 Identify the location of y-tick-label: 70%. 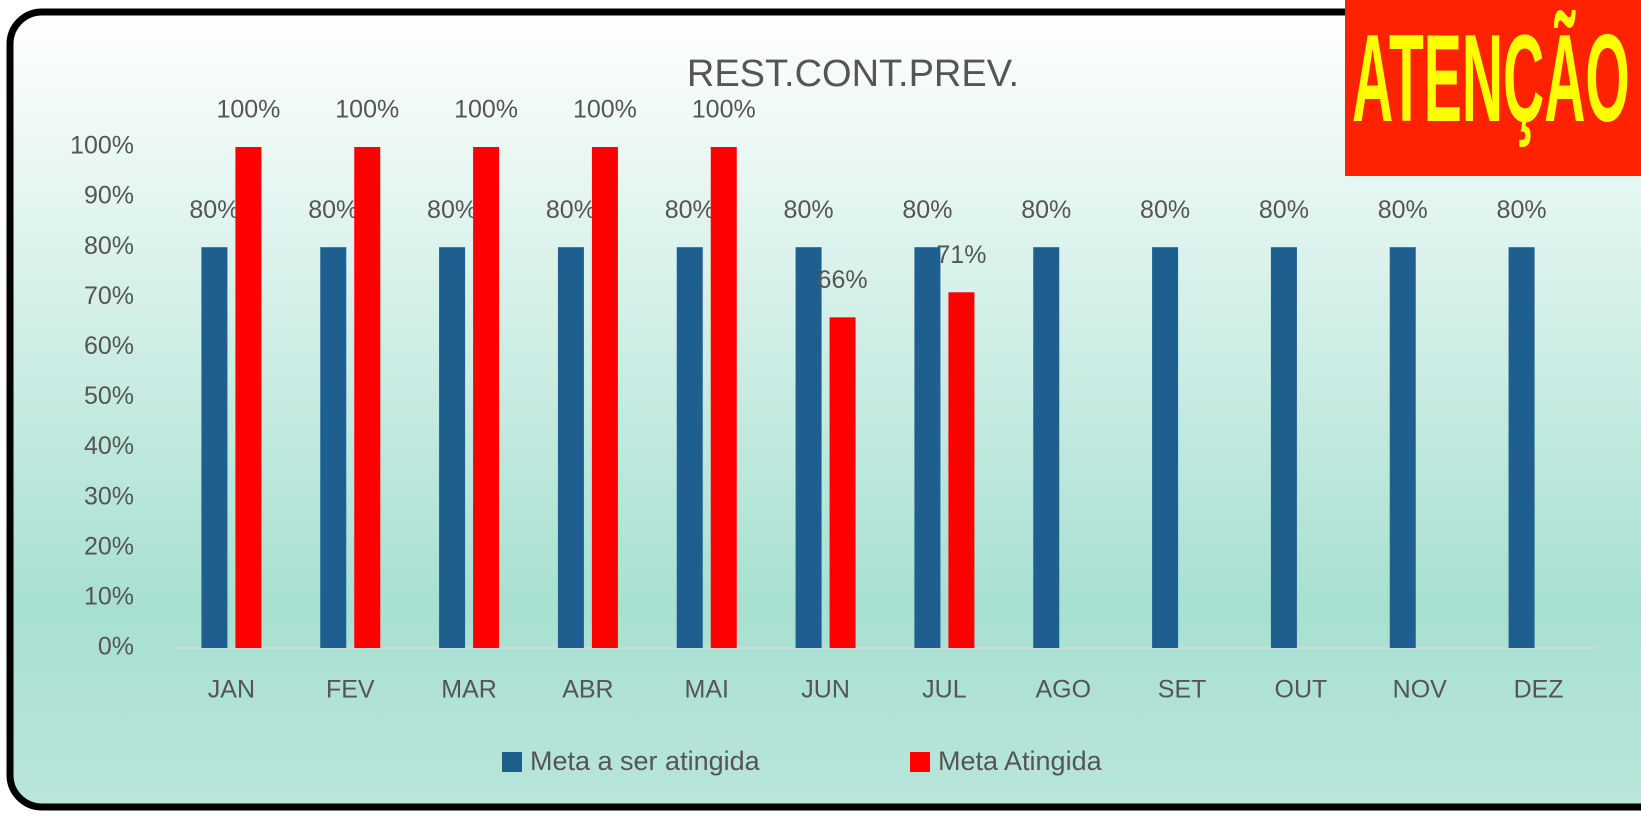
(109, 296).